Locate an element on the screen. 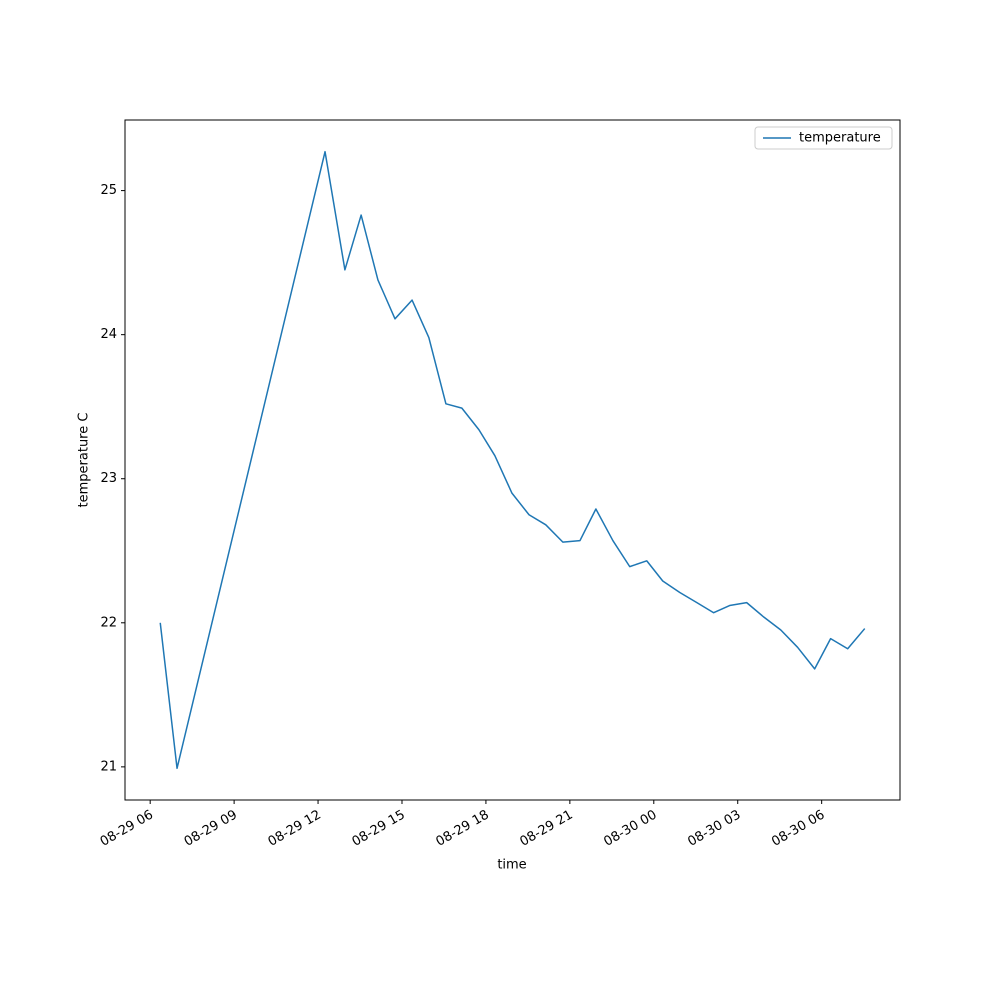 This screenshot has height=1000, width=1000. x-axis-label: time is located at coordinates (511, 865).